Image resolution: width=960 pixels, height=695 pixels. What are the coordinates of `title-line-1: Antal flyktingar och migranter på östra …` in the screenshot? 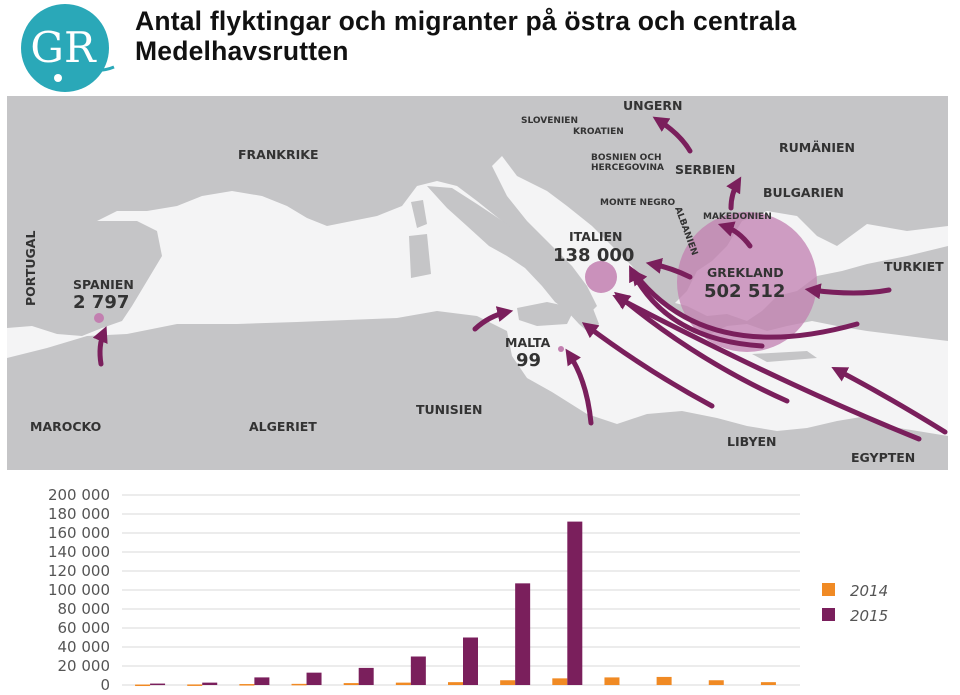 It's located at (466, 21).